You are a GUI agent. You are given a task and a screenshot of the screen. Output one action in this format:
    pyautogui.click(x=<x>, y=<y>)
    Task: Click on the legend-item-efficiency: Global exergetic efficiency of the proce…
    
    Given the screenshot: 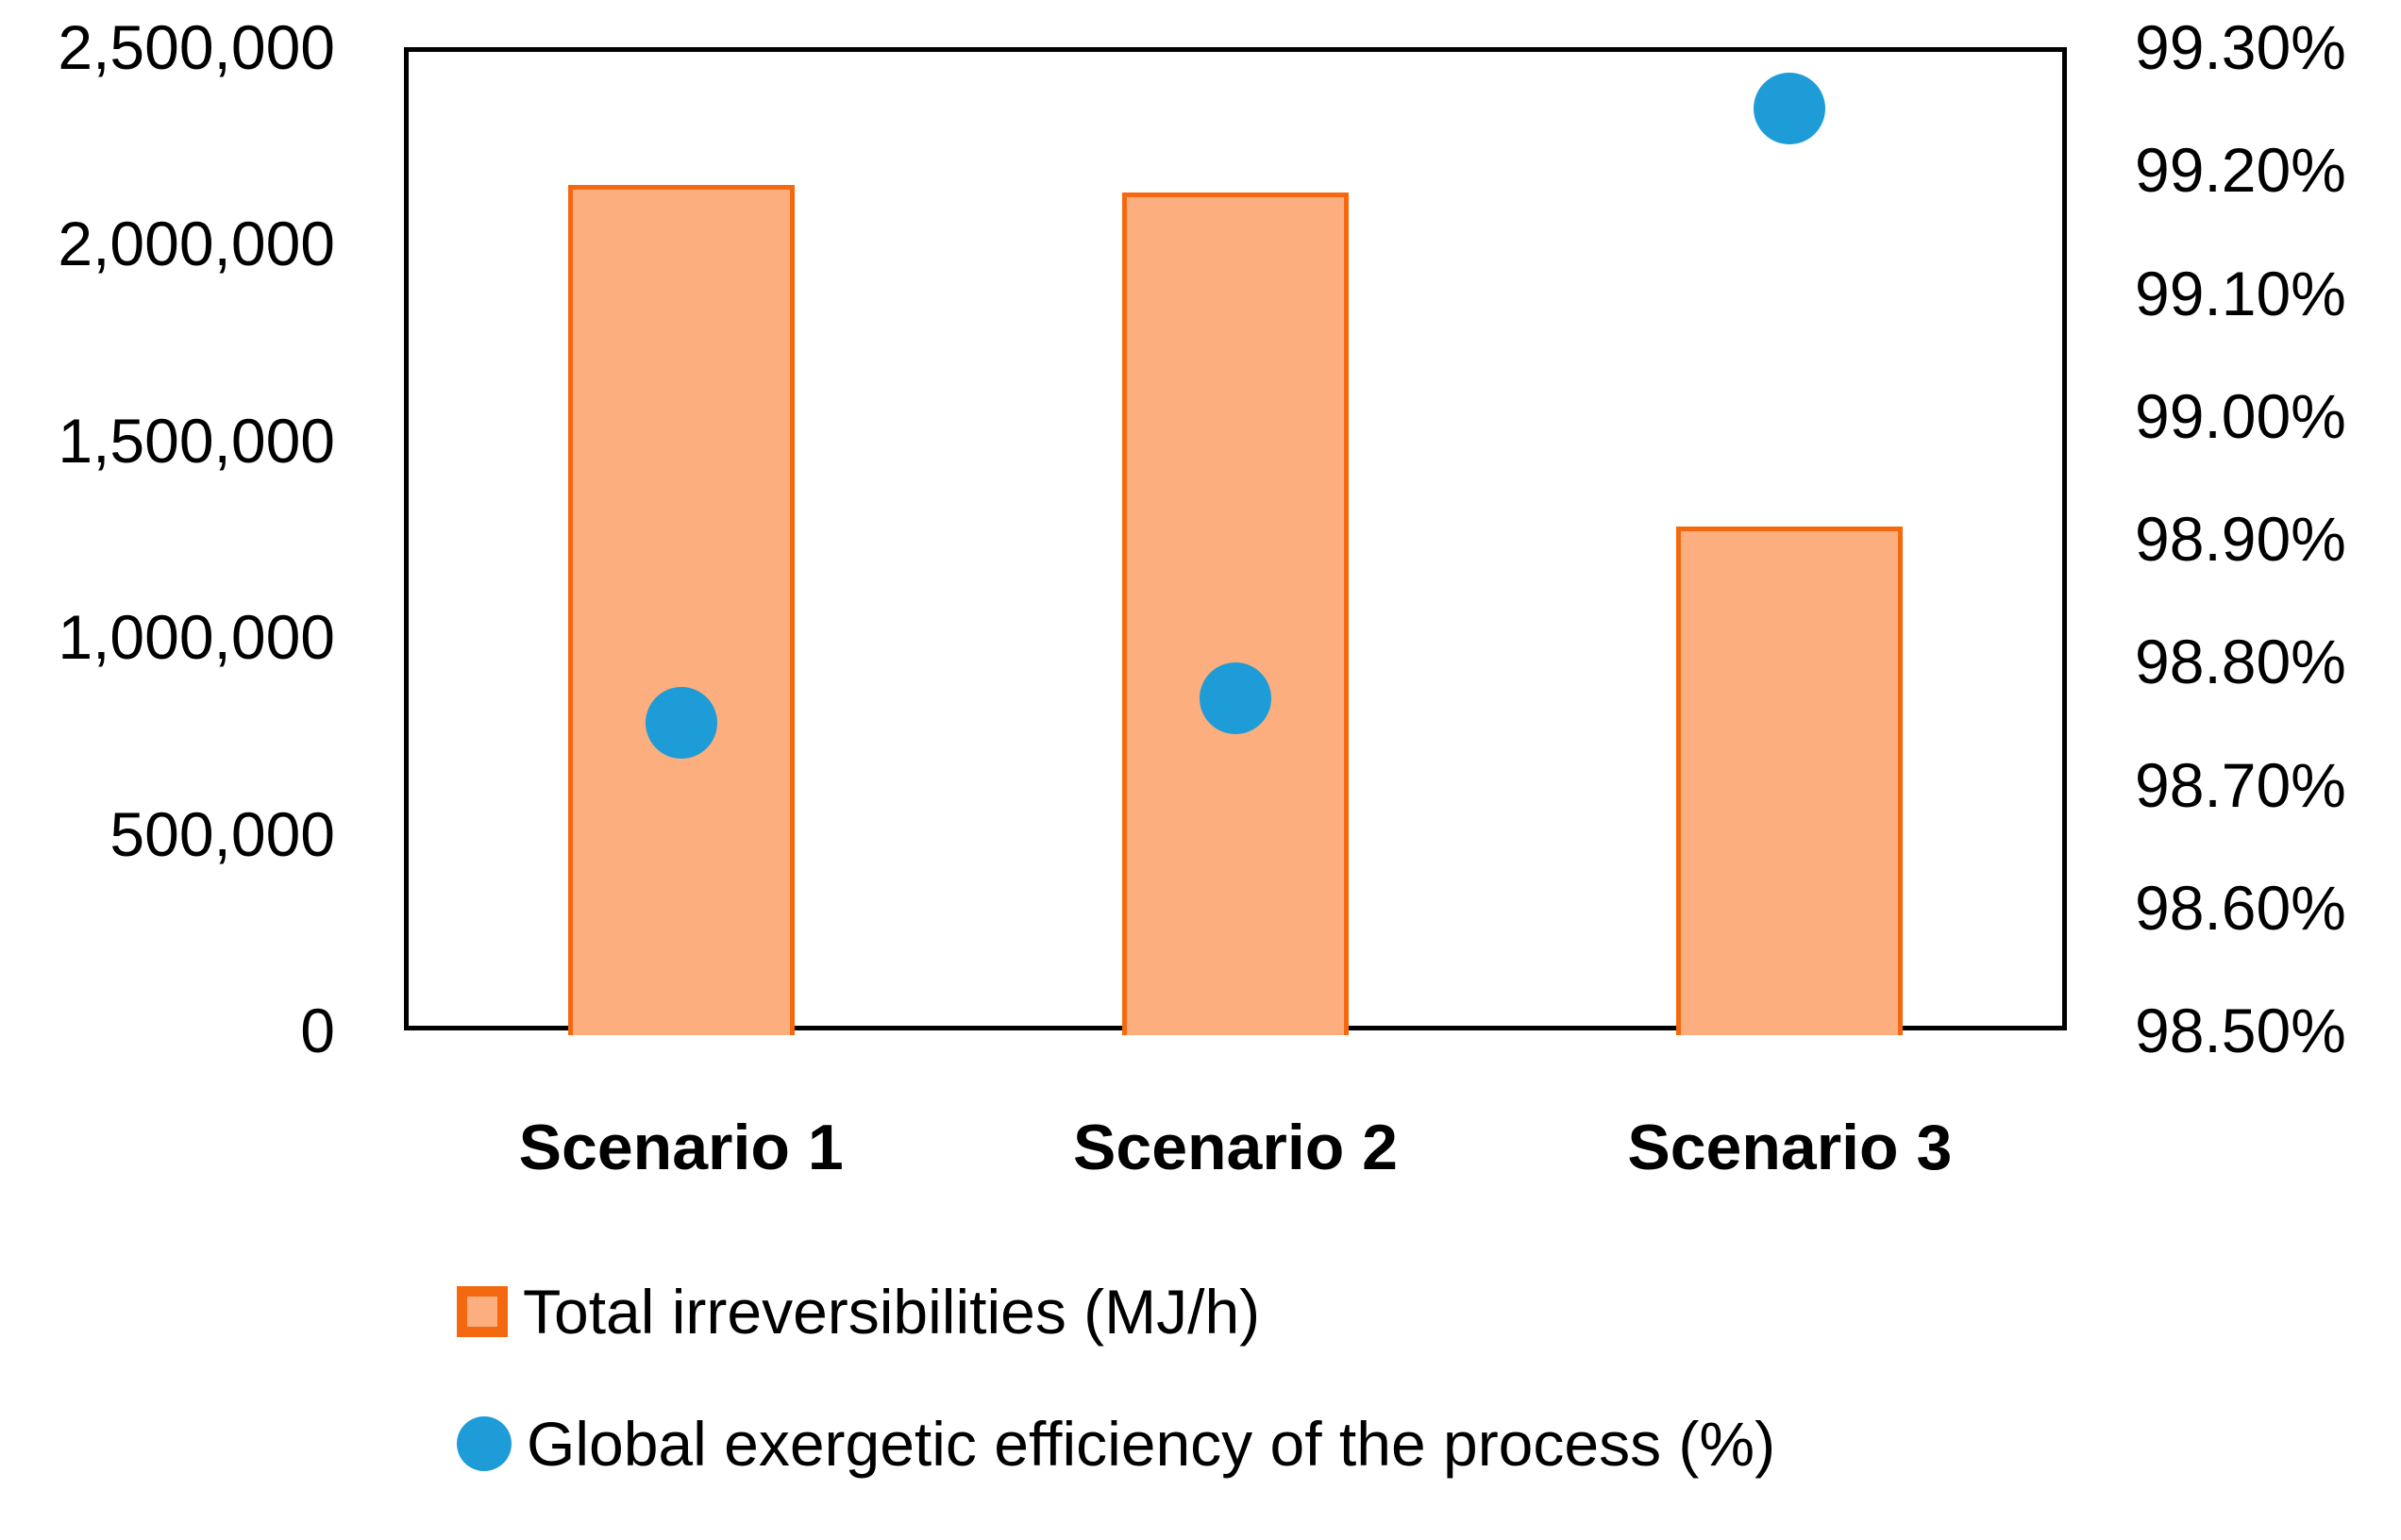 What is the action you would take?
    pyautogui.click(x=1116, y=1444)
    